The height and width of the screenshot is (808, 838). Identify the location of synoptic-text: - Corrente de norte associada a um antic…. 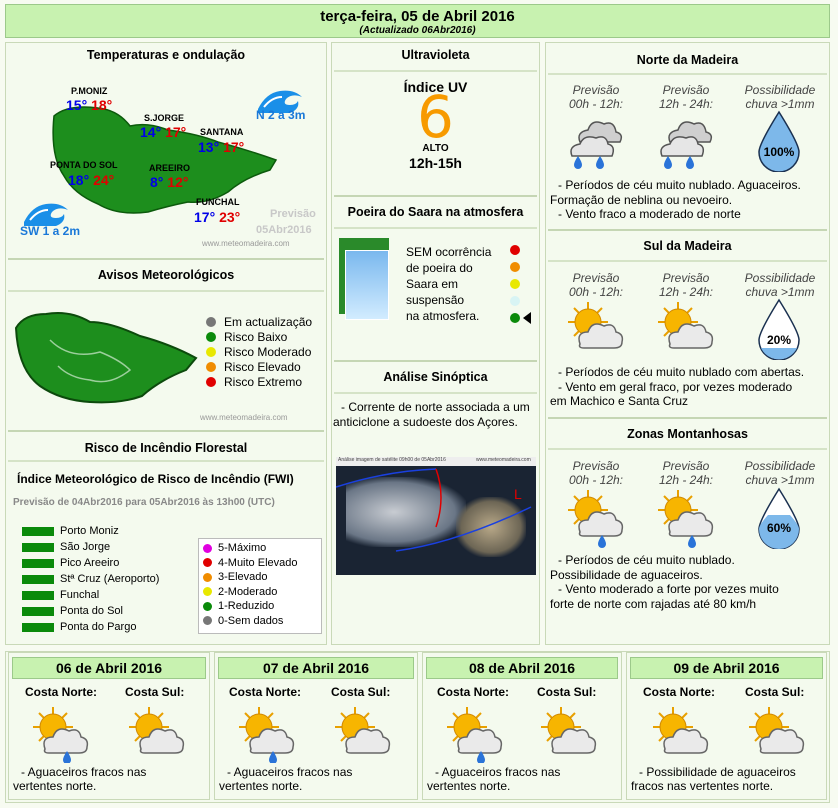
(431, 414).